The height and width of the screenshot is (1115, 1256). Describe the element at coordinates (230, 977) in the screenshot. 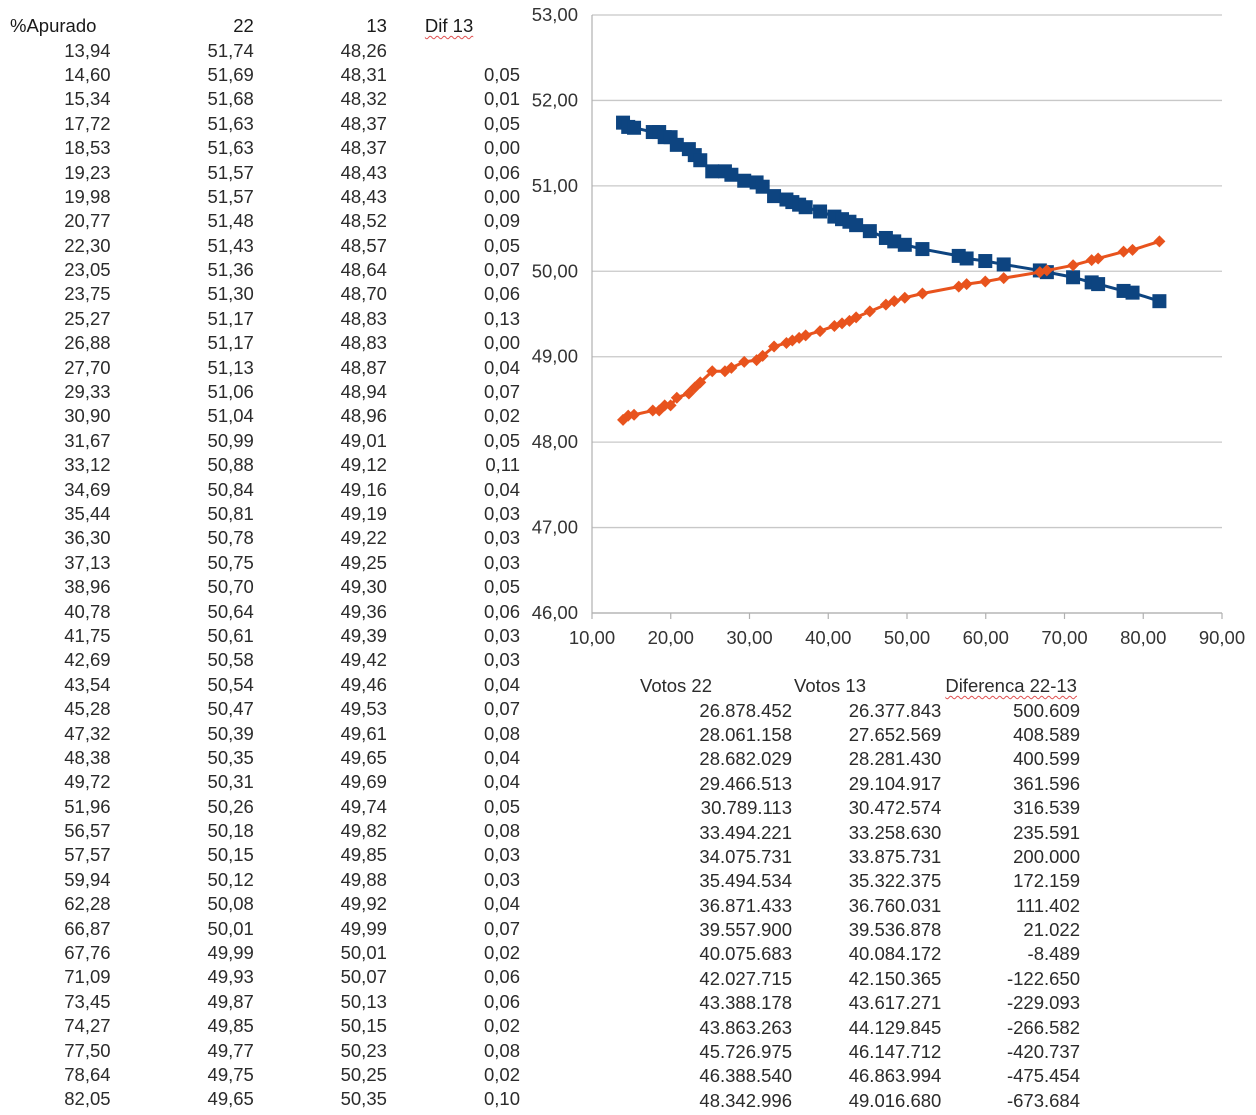

I see `cell-22: 49,93` at that location.